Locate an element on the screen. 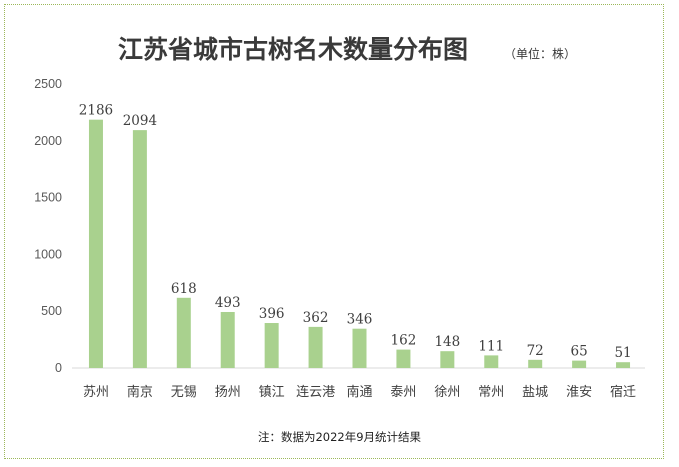  x-axis: 苏州 南京 无锡 扬州 镇江 连云港 南通 泰州 徐州 常州 盐城 淮安 宿迁 is located at coordinates (359, 392).